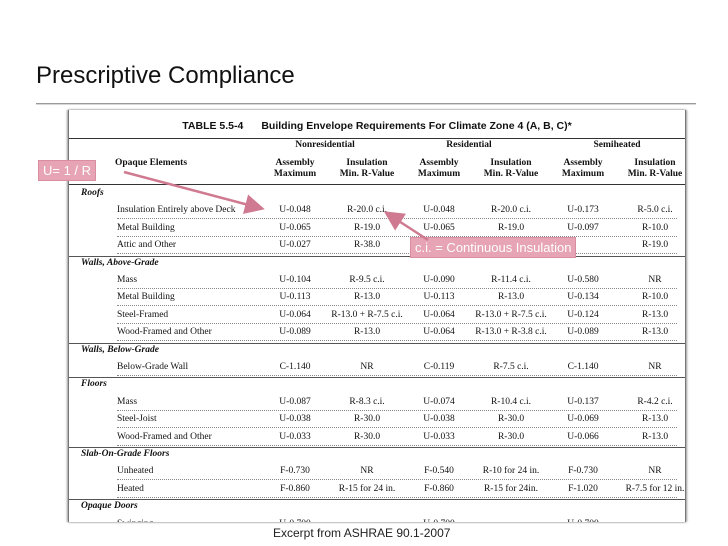 The height and width of the screenshot is (546, 728). Describe the element at coordinates (165, 75) in the screenshot. I see `slide-title: Prescriptive Compliance` at that location.